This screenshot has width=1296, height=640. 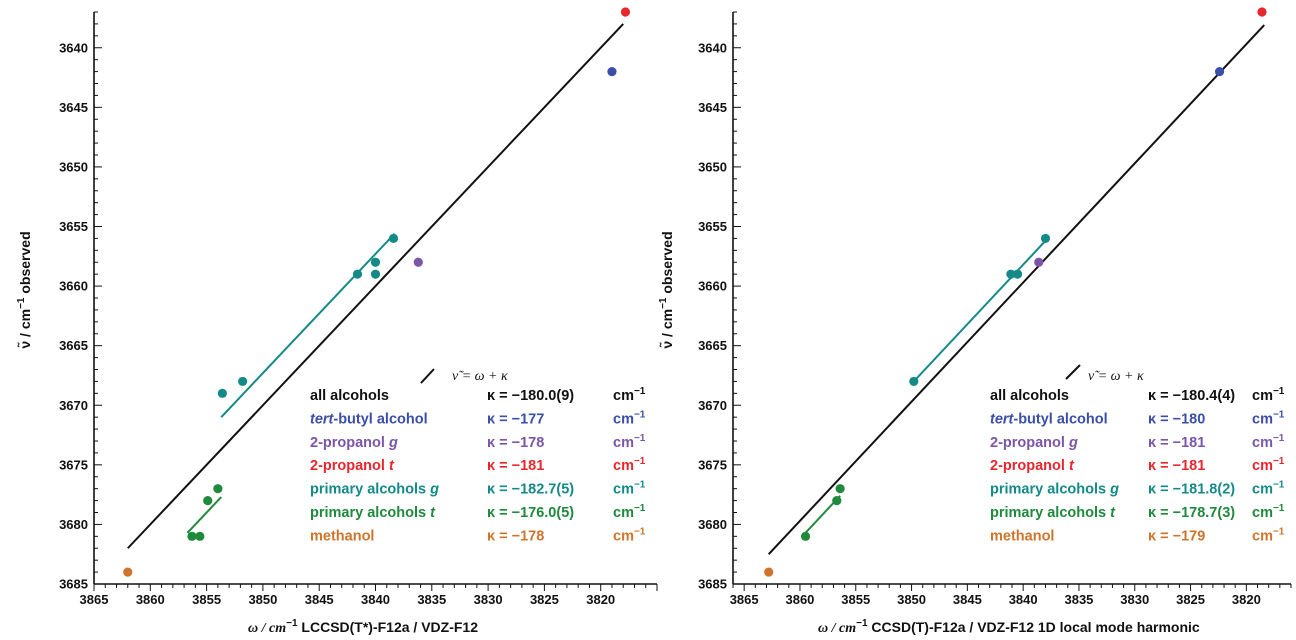 I want to click on legend-name-tert_butyl: tert-butyl alcohol, so click(x=1049, y=419).